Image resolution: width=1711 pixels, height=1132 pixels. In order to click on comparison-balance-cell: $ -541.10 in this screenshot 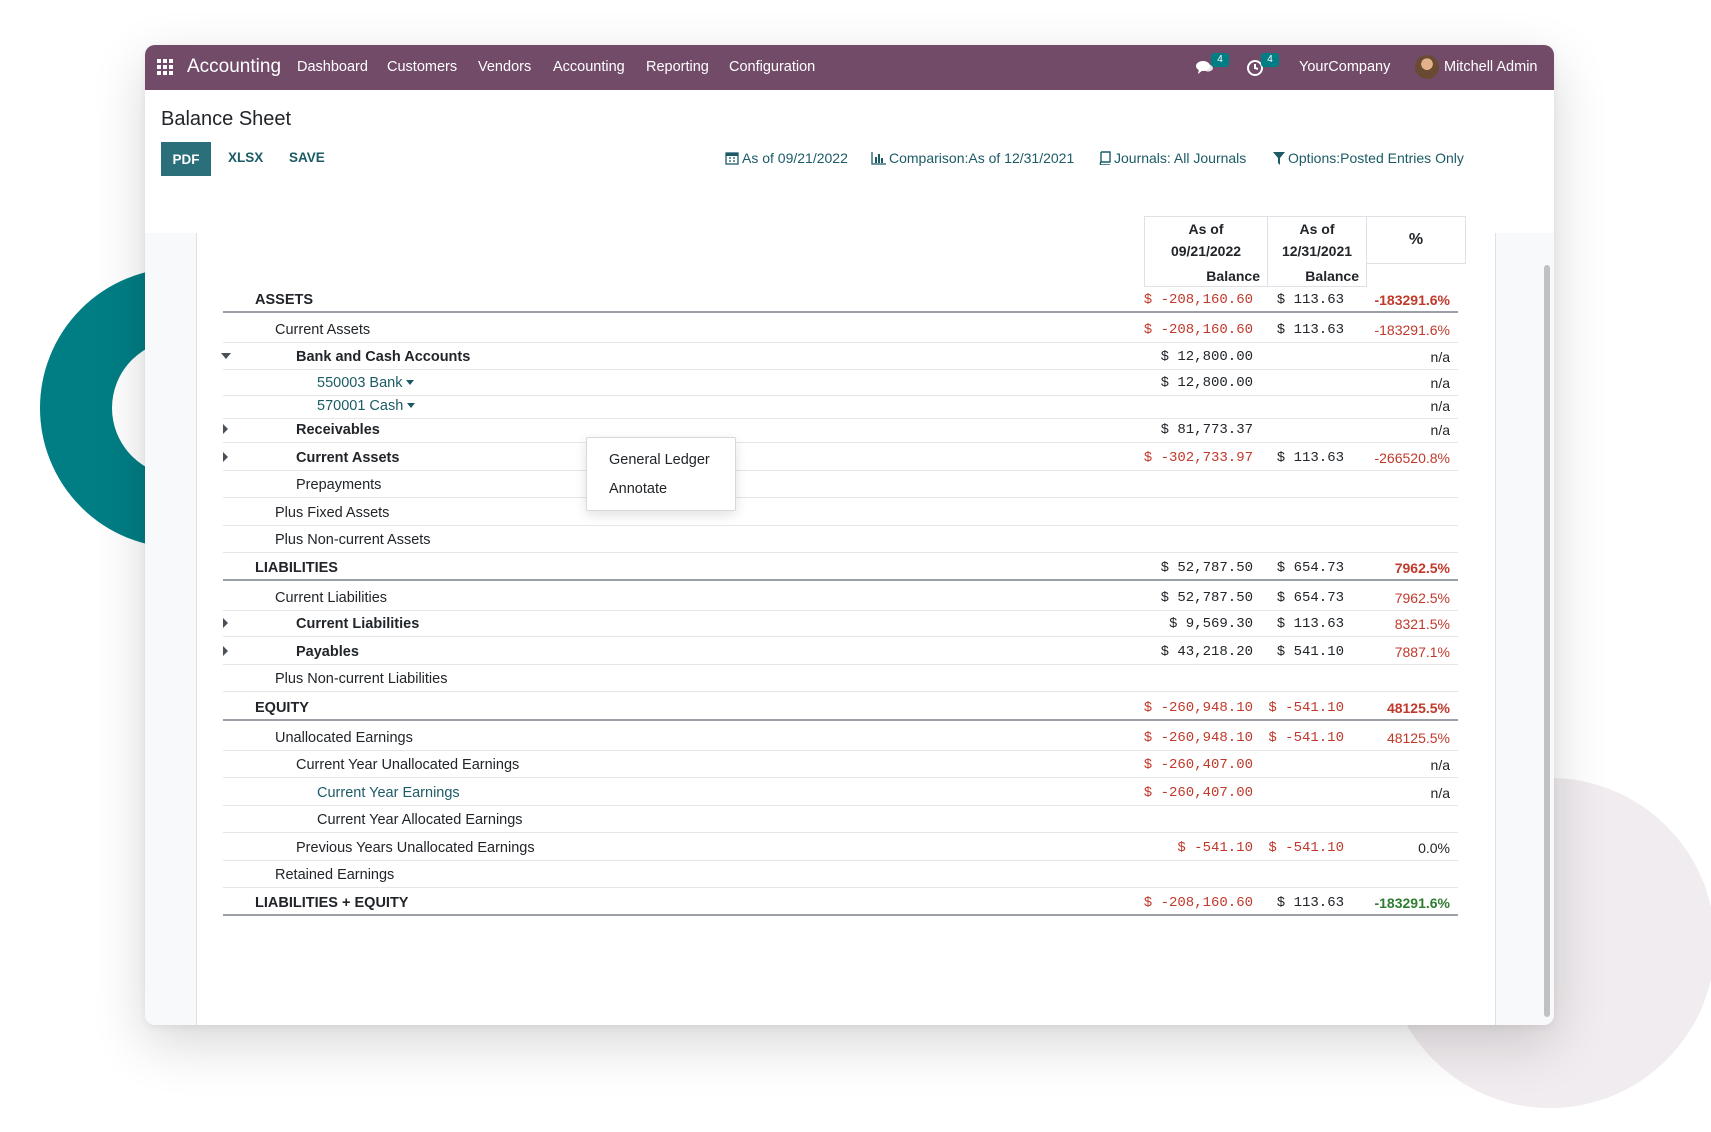, I will do `click(1306, 848)`.